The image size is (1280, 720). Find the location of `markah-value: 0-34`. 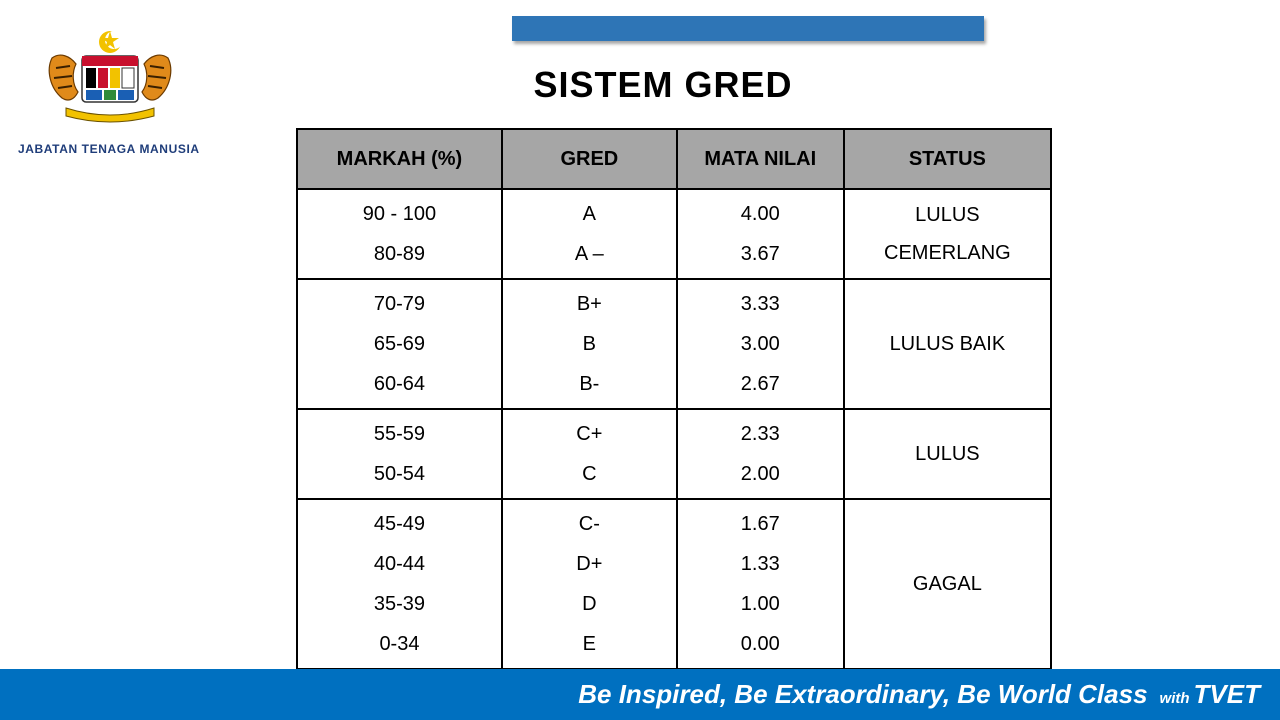

markah-value: 0-34 is located at coordinates (399, 644).